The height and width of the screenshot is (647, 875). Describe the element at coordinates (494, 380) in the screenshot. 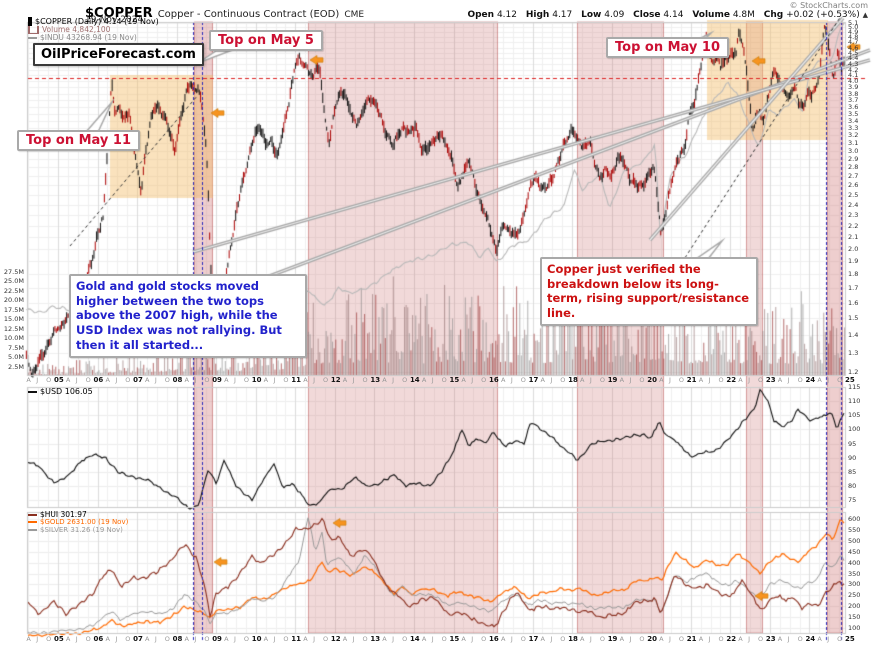

I see `year-label: 16` at that location.